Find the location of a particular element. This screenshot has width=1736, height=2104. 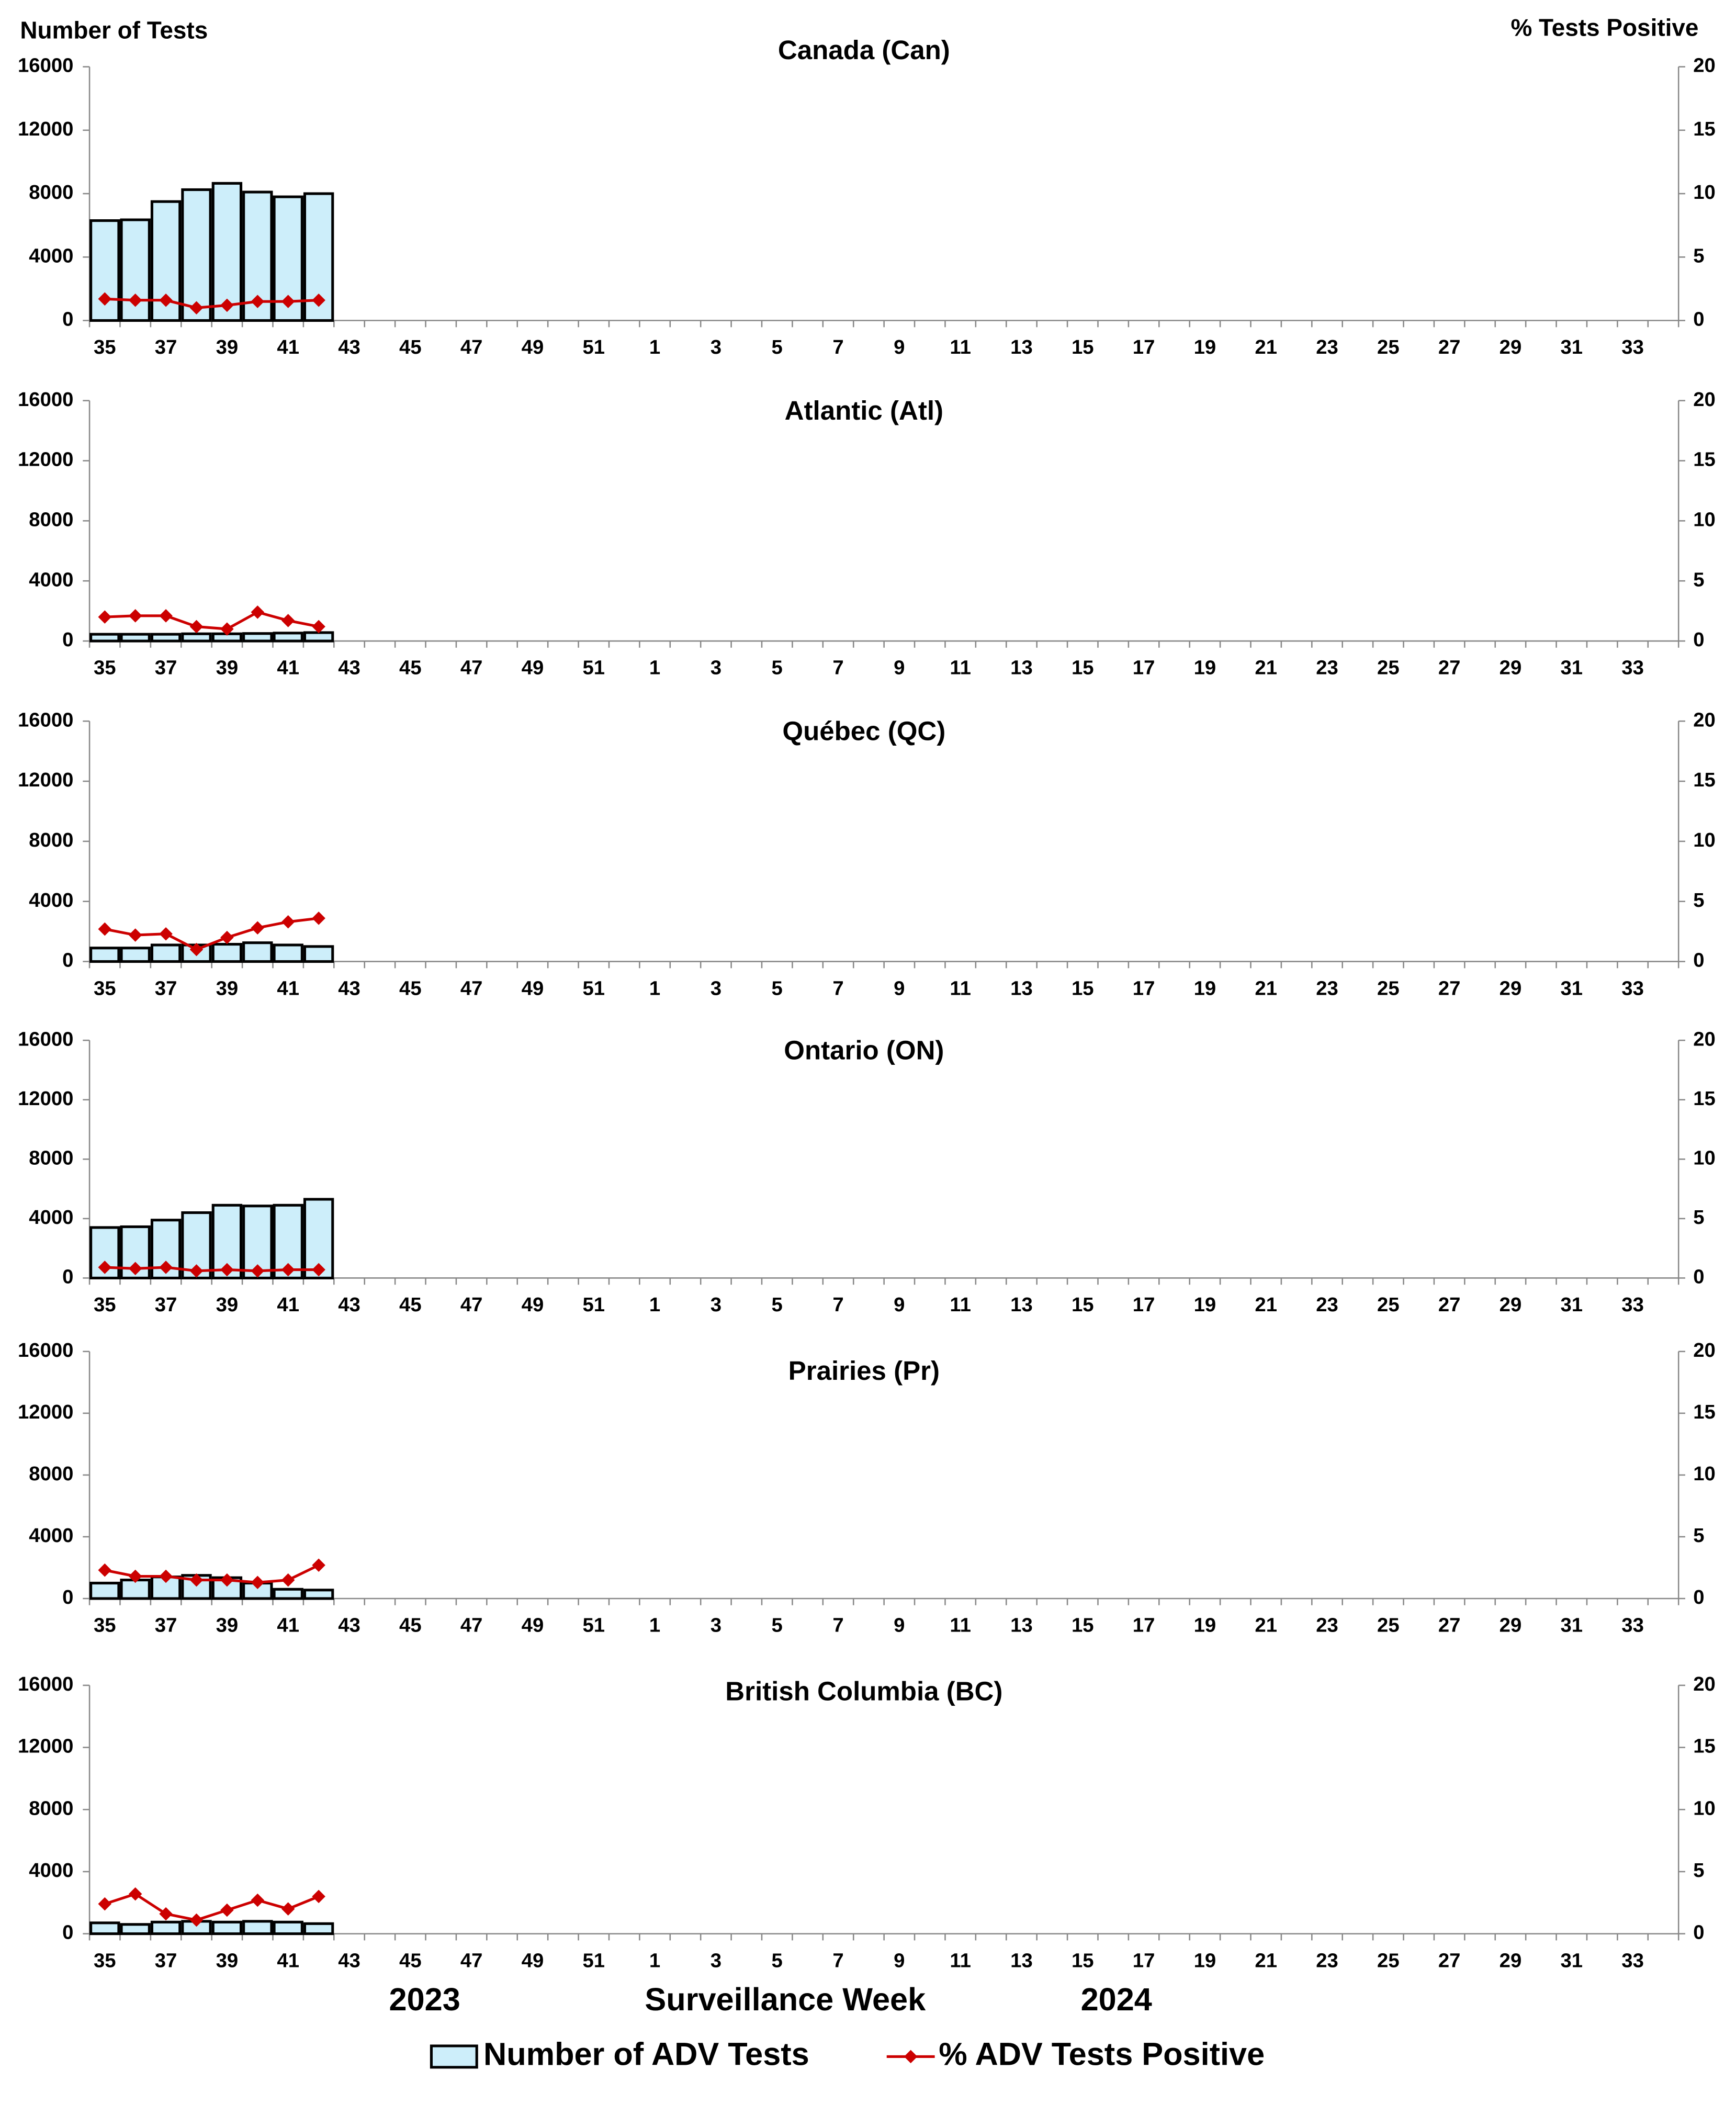

x-tick-label: 17 is located at coordinates (1144, 668).